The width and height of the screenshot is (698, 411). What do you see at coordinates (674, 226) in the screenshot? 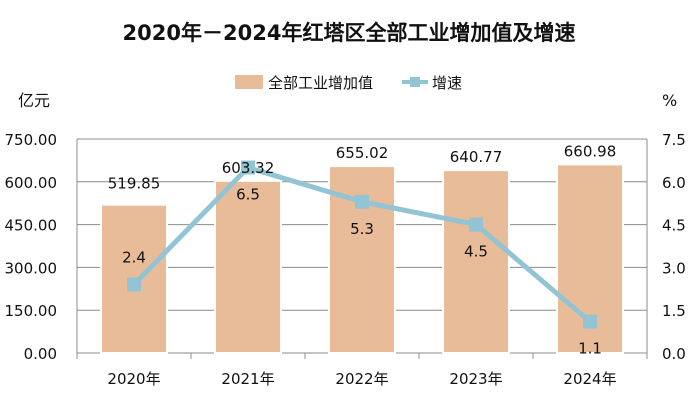
I see `right-tick-label: 4.5` at bounding box center [674, 226].